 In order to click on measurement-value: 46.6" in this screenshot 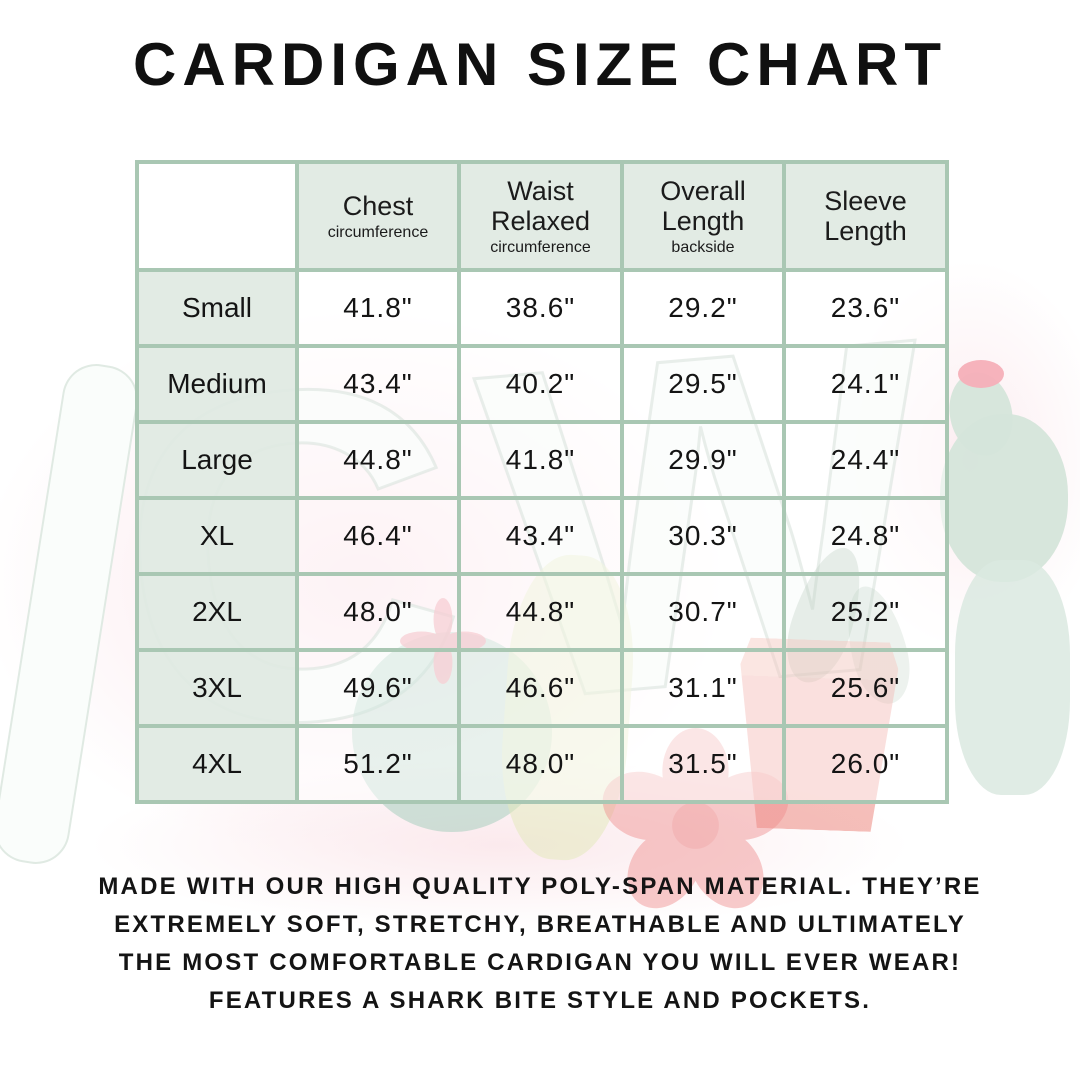, I will do `click(540, 688)`.